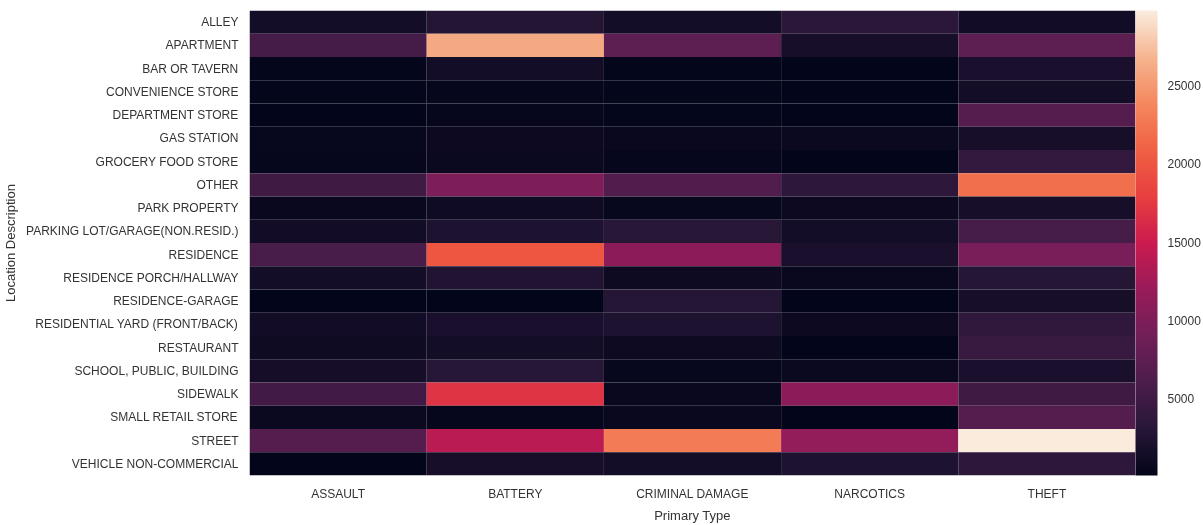 Image resolution: width=1203 pixels, height=525 pixels. What do you see at coordinates (1184, 321) in the screenshot?
I see `color-bar-label: 10000` at bounding box center [1184, 321].